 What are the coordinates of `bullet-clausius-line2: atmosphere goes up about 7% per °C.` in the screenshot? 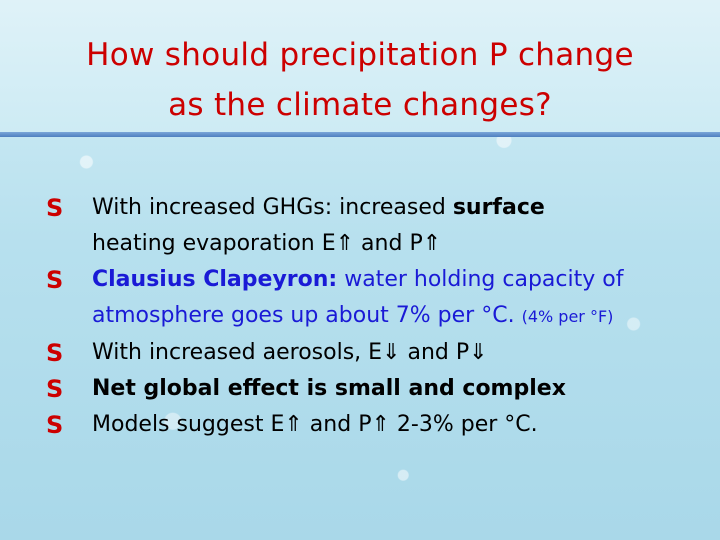 It's located at (303, 315).